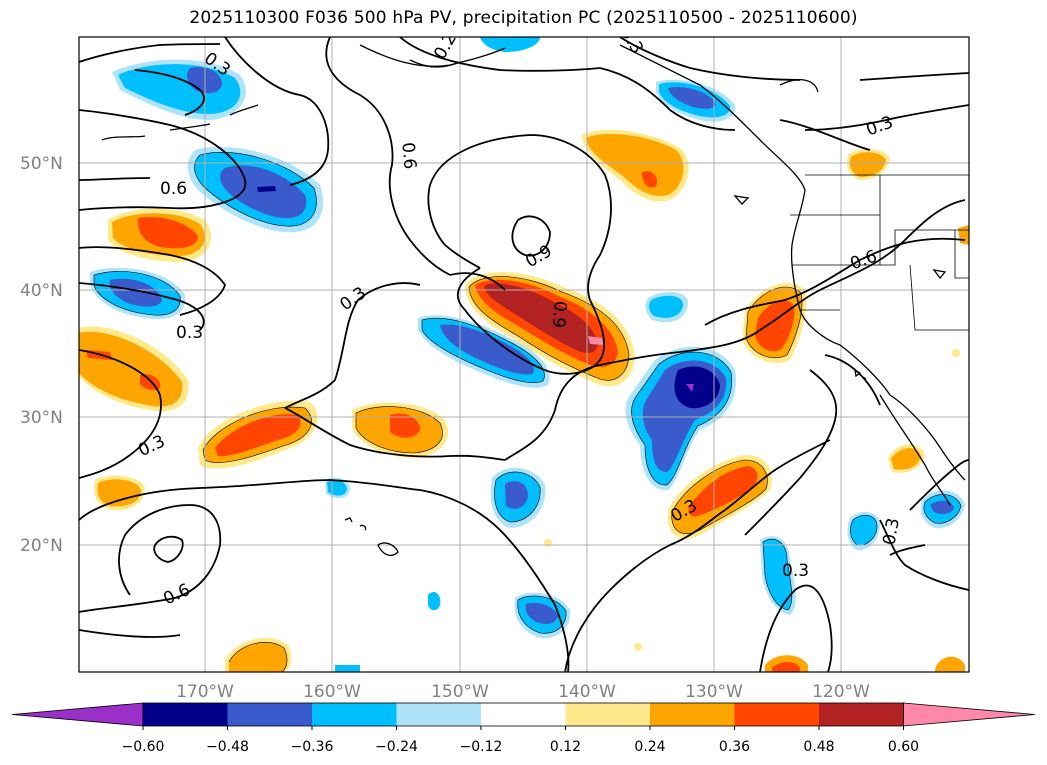 The image size is (1047, 765). What do you see at coordinates (460, 692) in the screenshot?
I see `lon-label-150w: 150°W` at bounding box center [460, 692].